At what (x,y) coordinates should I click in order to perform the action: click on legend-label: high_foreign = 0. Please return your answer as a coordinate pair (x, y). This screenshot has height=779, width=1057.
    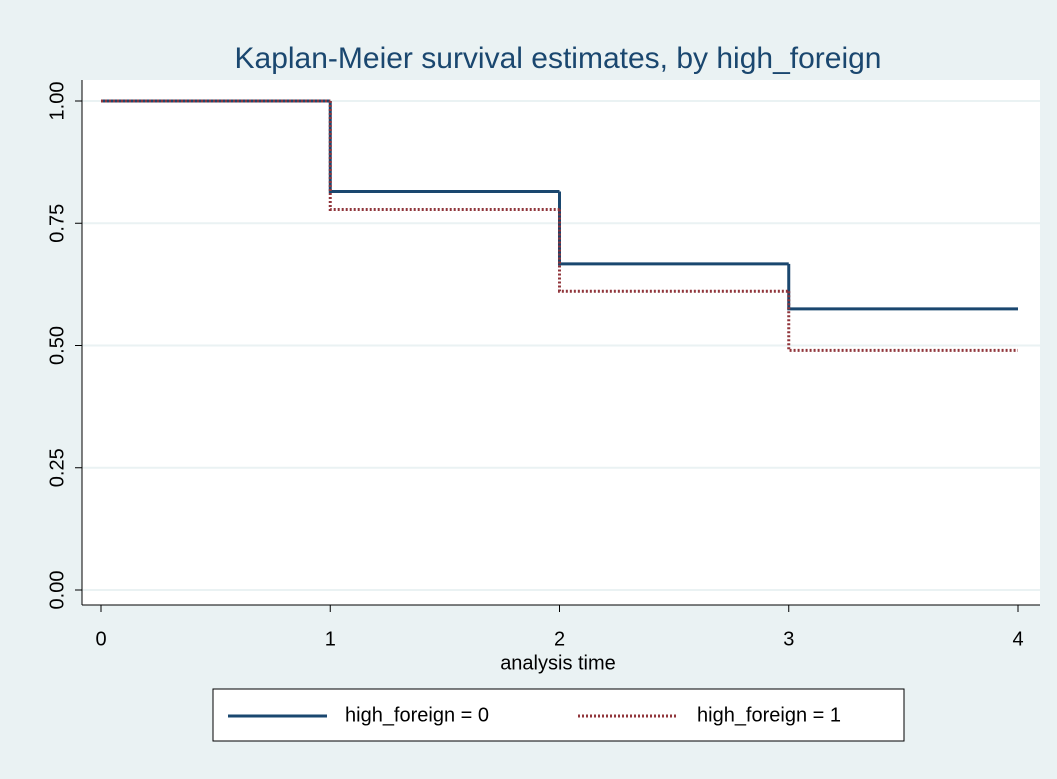
    Looking at the image, I should click on (417, 715).